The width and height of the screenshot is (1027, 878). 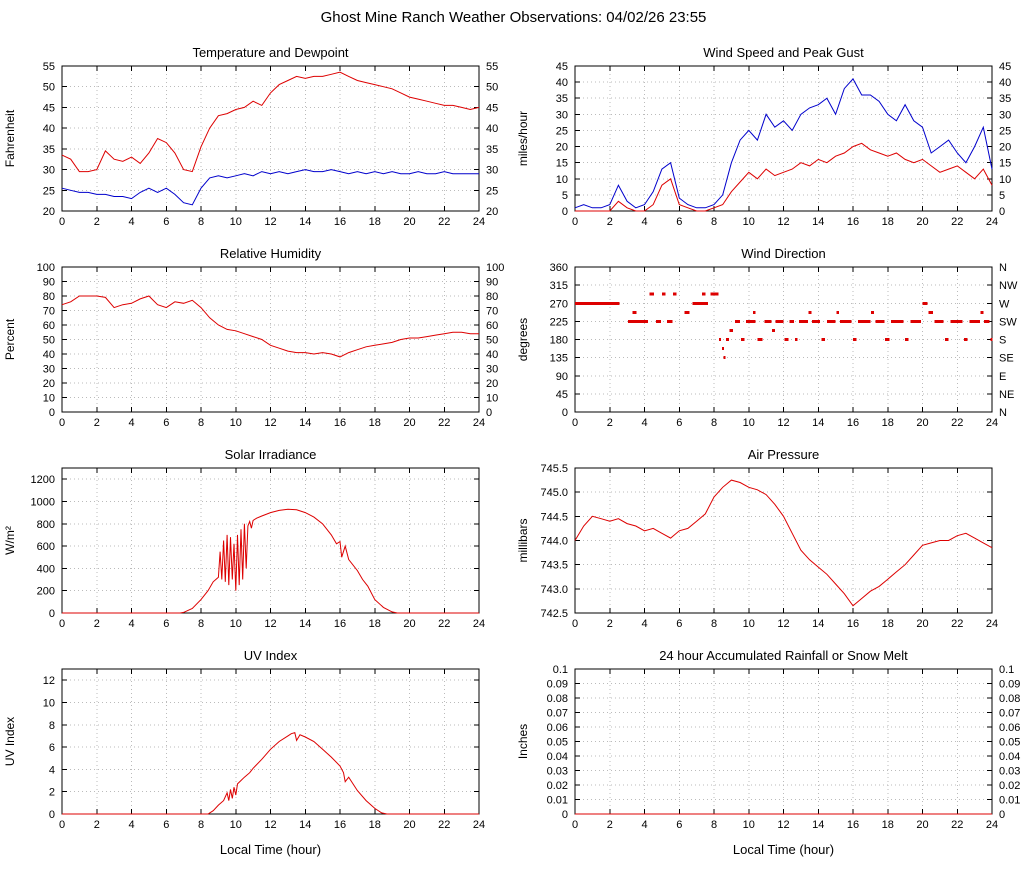 I want to click on svg-text: millibars, so click(x=523, y=540).